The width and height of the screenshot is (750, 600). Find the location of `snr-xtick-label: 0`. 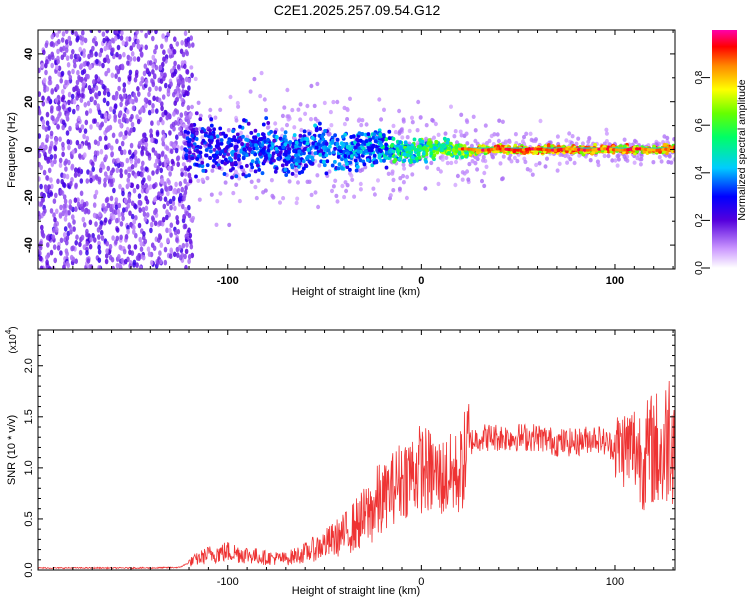

snr-xtick-label: 0 is located at coordinates (421, 582).